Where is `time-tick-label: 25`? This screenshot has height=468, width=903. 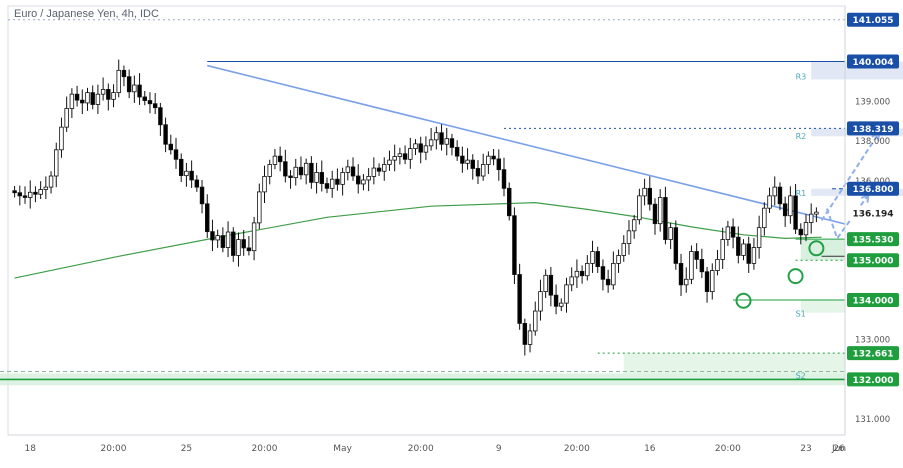 time-tick-label: 25 is located at coordinates (186, 449).